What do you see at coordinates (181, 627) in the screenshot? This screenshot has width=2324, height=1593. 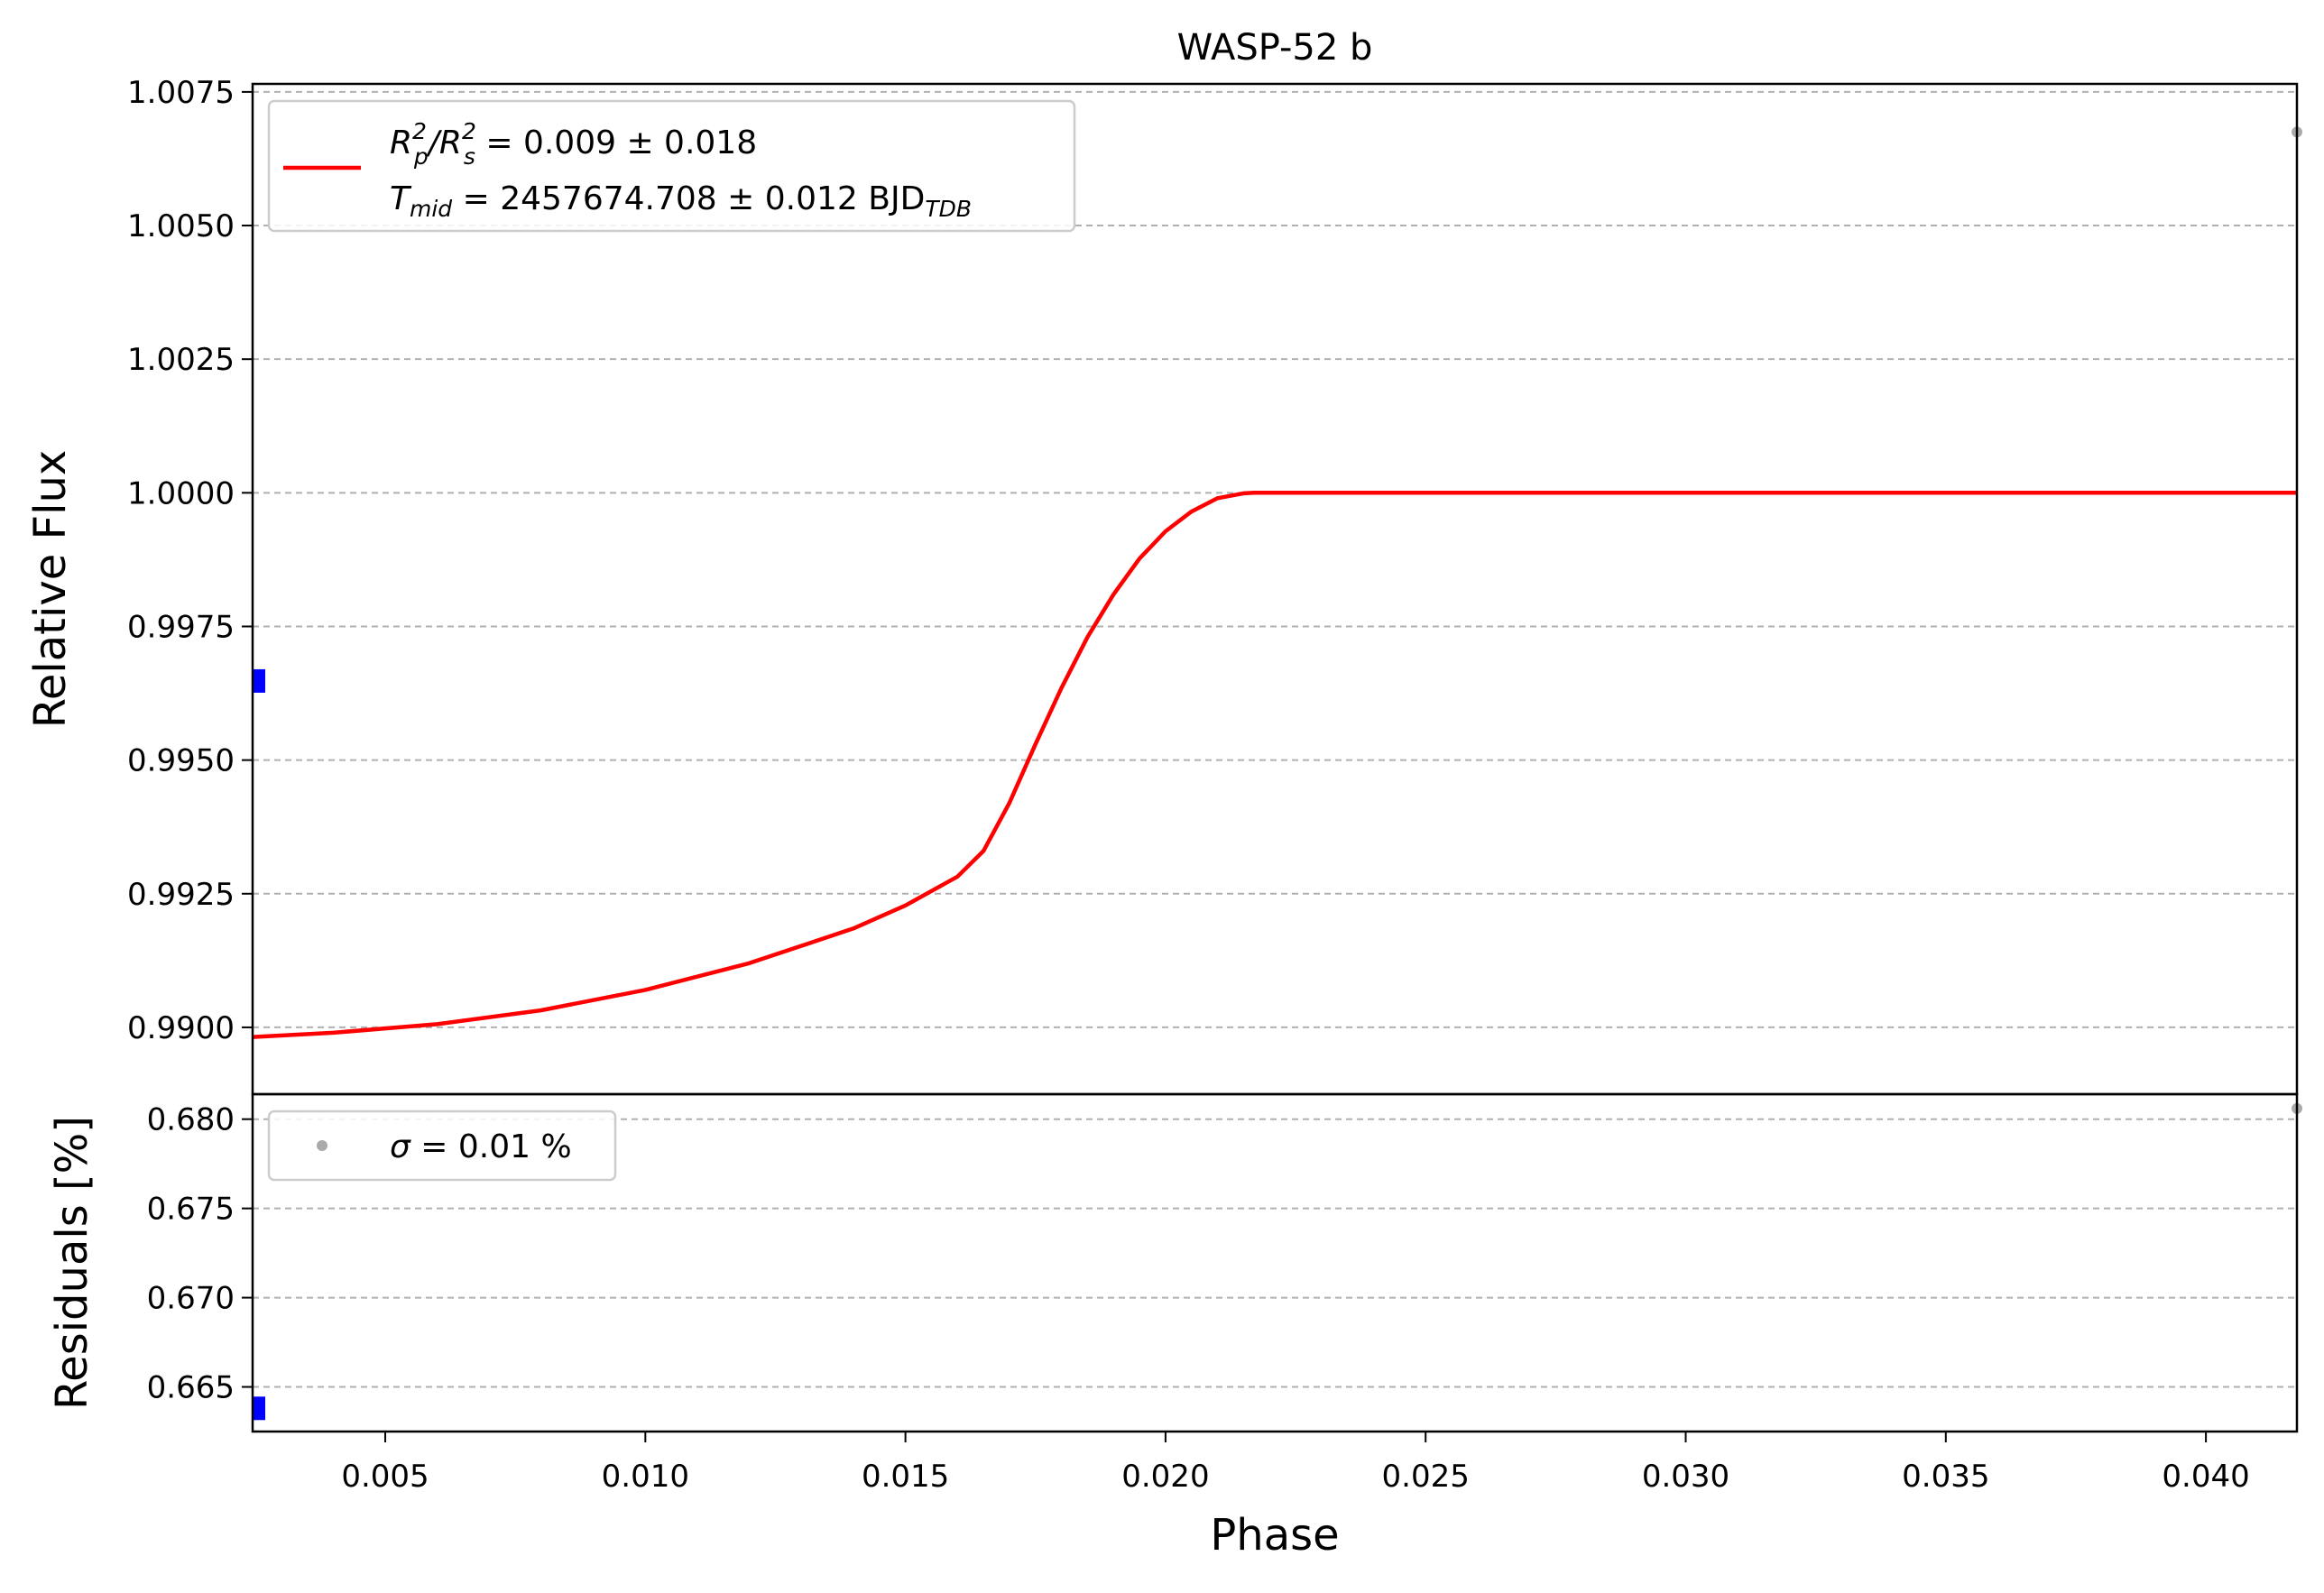 I see `flux-y-tick-label: 0.9975` at bounding box center [181, 627].